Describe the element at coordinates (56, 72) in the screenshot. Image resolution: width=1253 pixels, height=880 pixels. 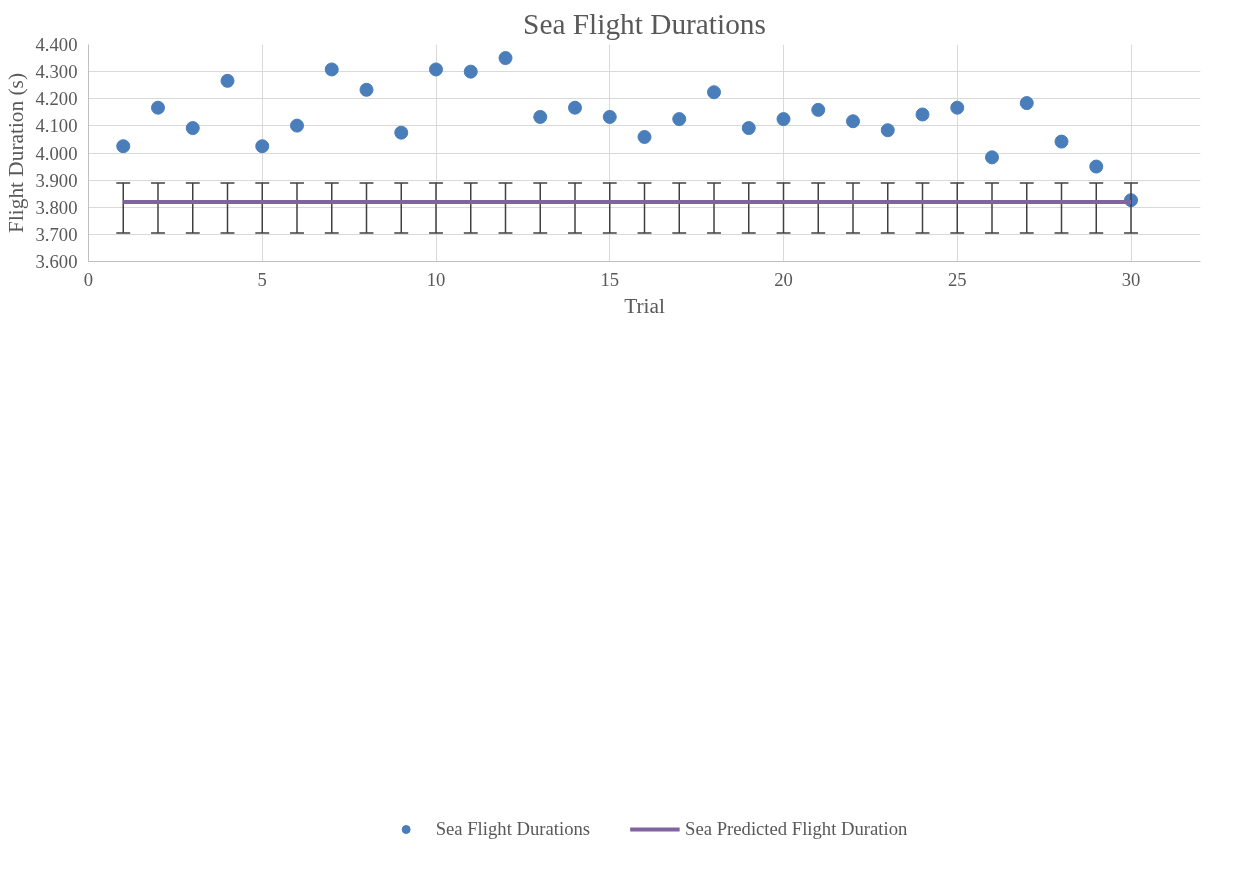
I see `y-tick-label: 4.300` at that location.